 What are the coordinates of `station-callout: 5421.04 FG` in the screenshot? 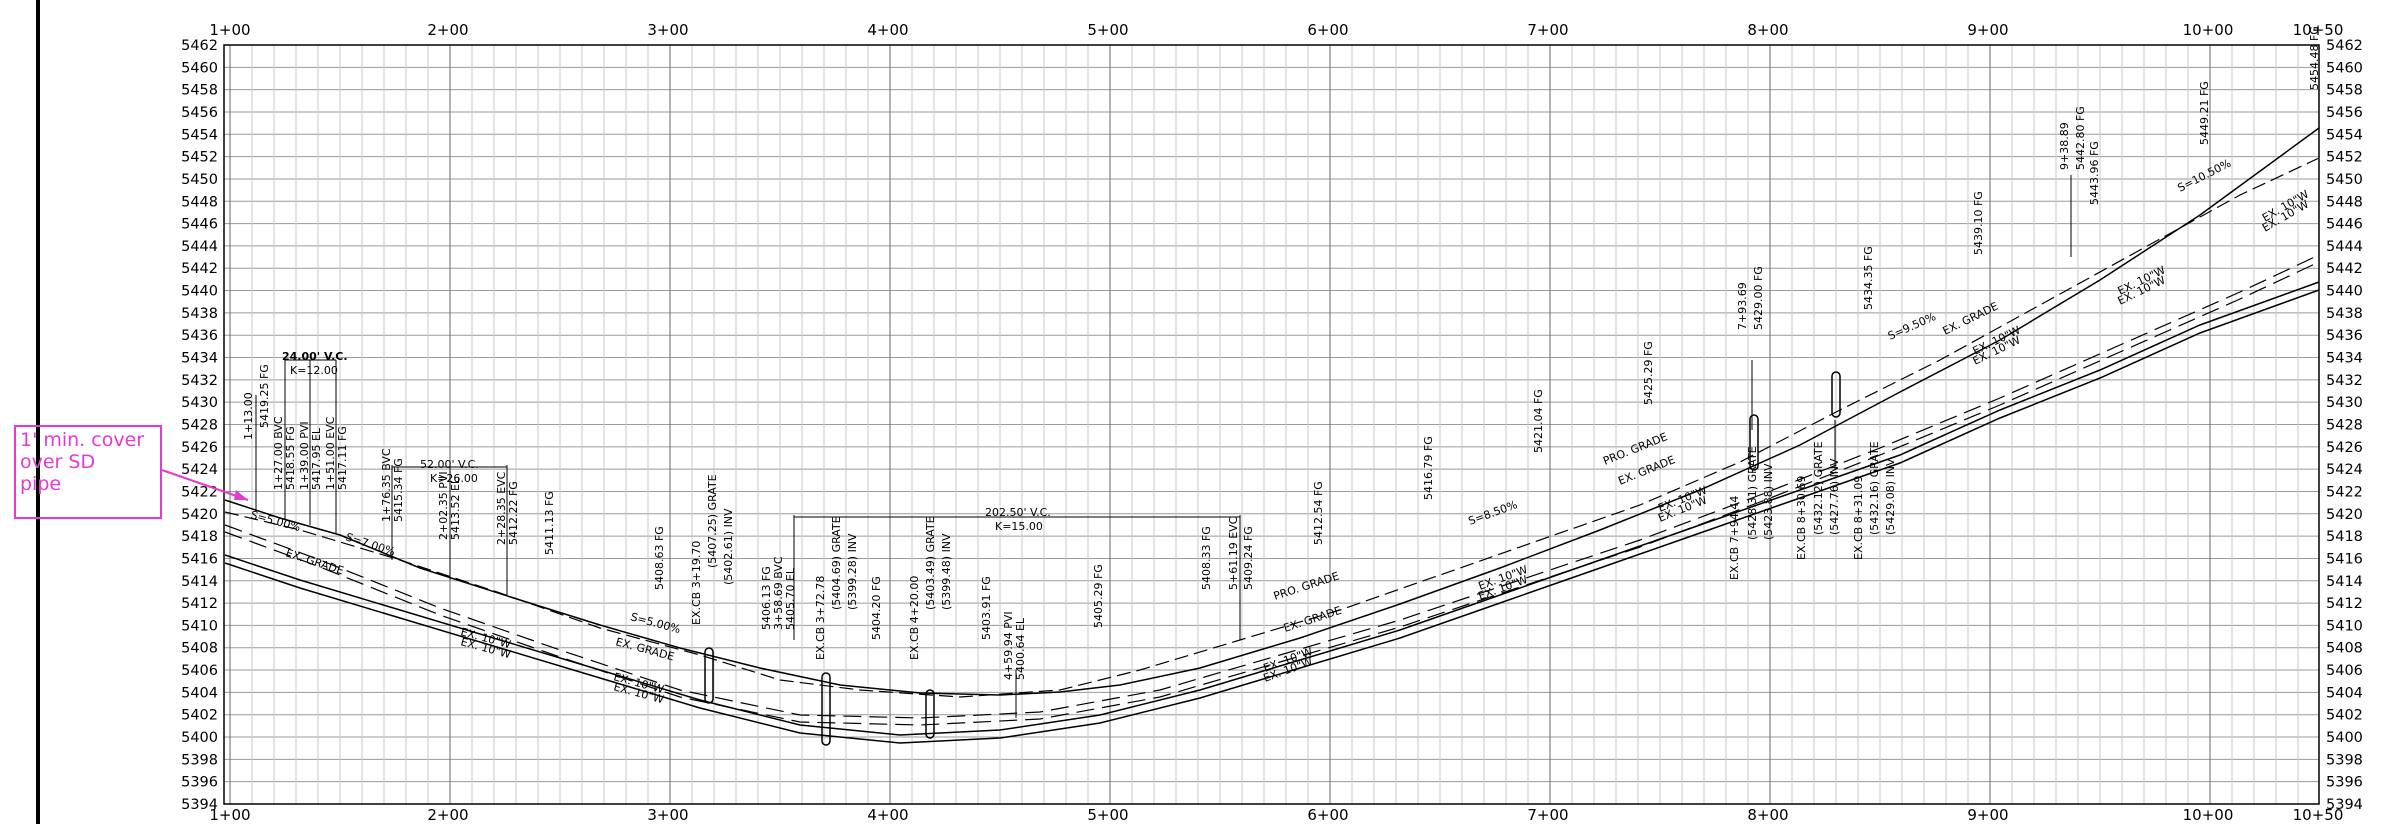 It's located at (1538, 421).